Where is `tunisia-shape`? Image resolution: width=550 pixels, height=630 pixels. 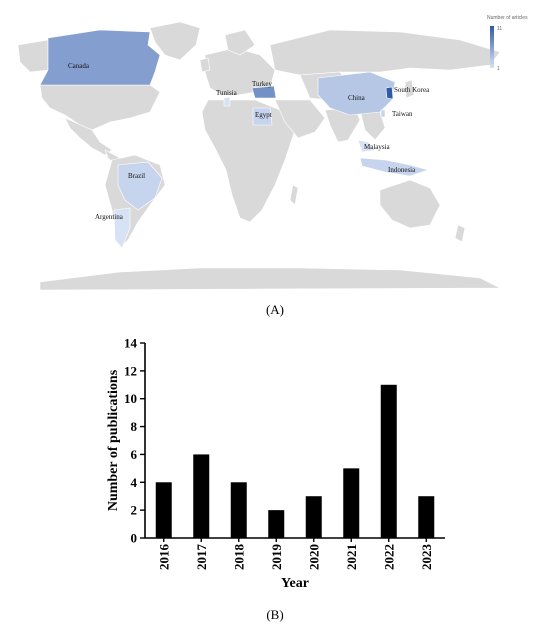 tunisia-shape is located at coordinates (227, 101).